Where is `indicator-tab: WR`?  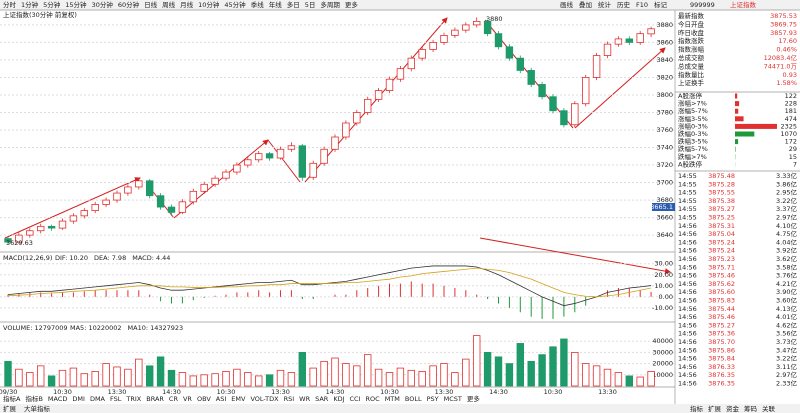
indicator-tab: WR is located at coordinates (304, 399).